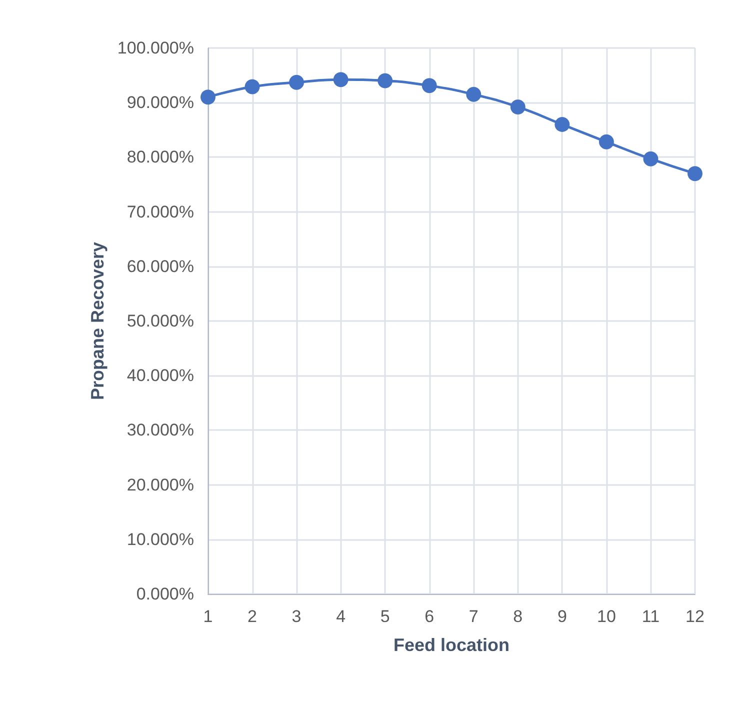  I want to click on y-tick-label: 30.000%, so click(160, 430).